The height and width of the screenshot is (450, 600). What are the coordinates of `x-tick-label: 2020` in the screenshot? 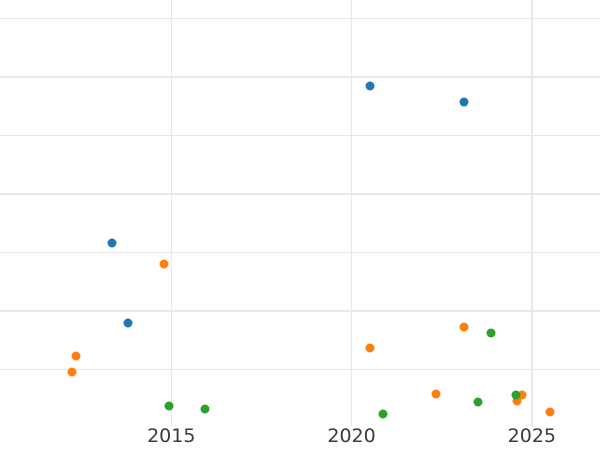 It's located at (351, 436).